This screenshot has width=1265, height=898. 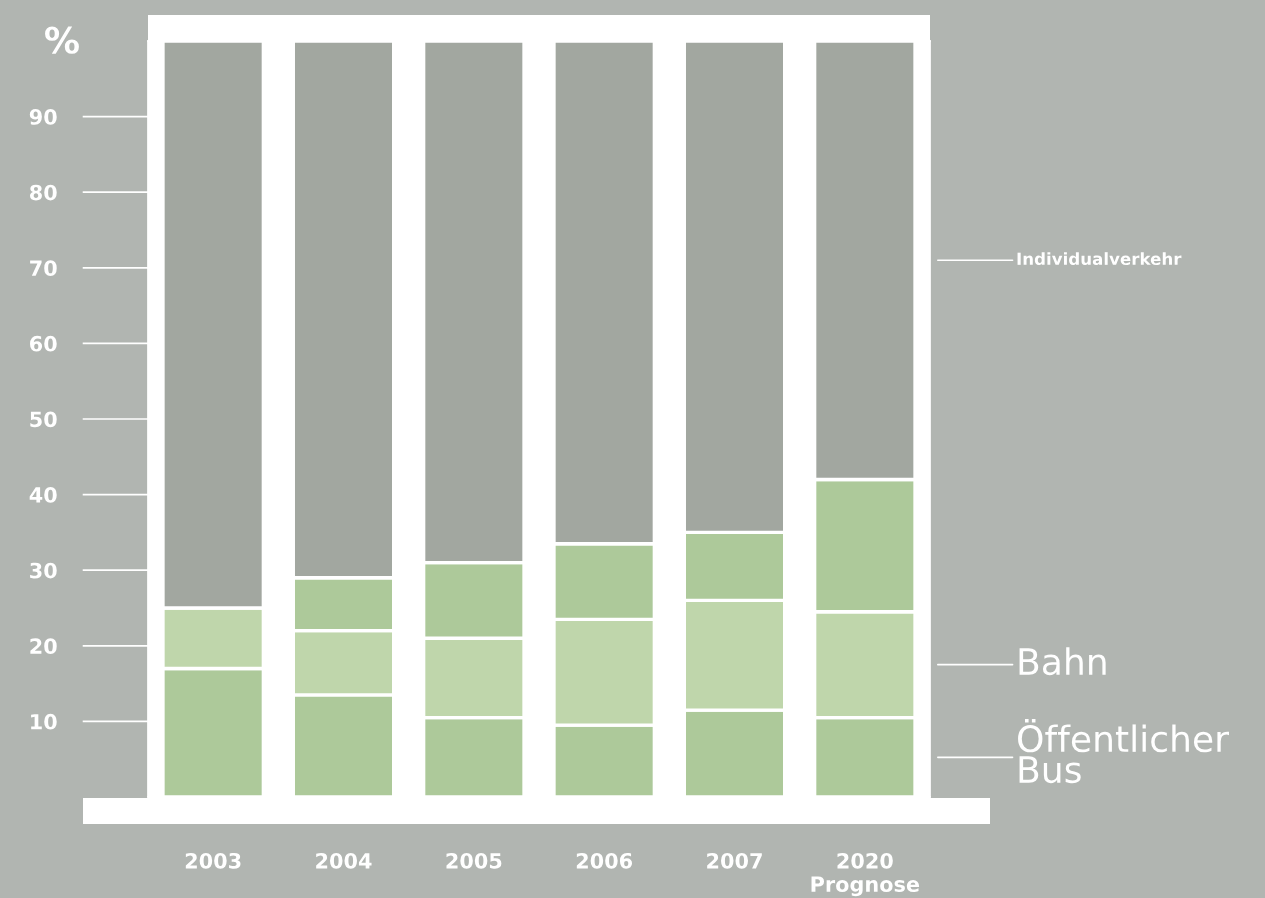 I want to click on x-tick-label: 2004, so click(x=344, y=860).